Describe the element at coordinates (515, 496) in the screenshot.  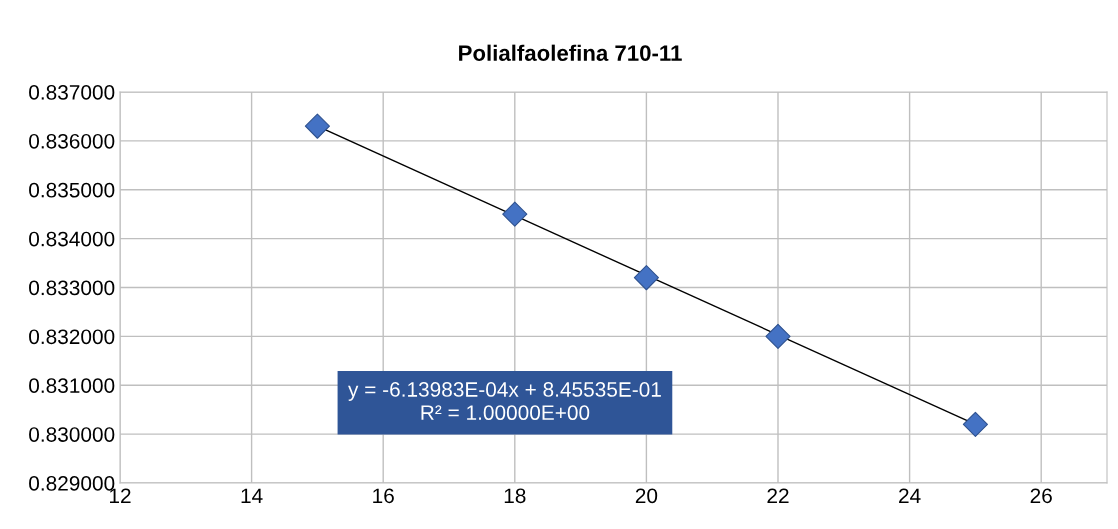
I see `x-tick-label: 18` at that location.